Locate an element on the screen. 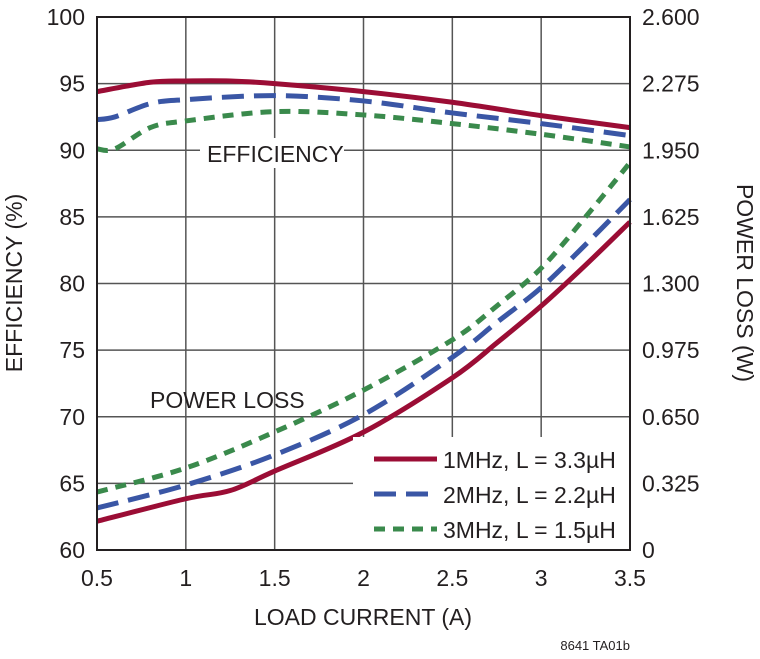 The image size is (760, 659). y-tick-label: 90 is located at coordinates (72, 150).